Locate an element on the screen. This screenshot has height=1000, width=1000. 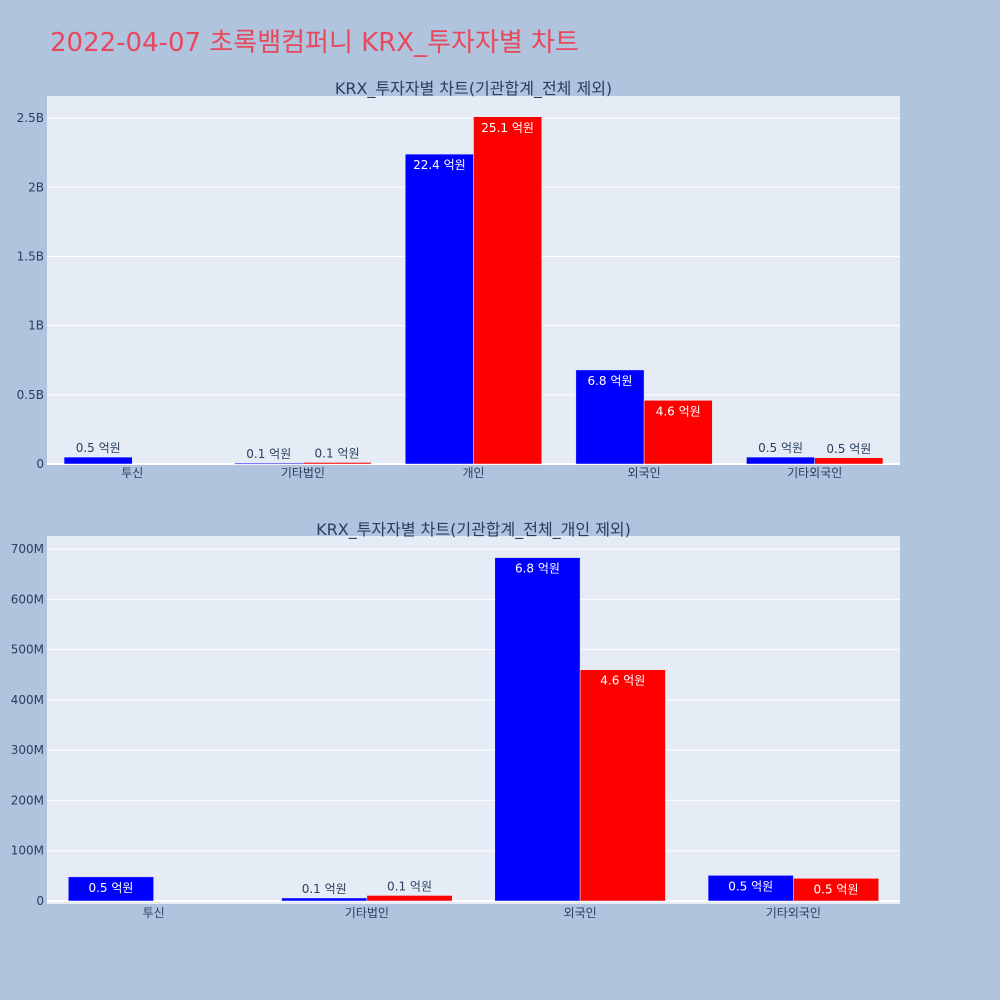
y-tick-label: 600M is located at coordinates (27, 599).